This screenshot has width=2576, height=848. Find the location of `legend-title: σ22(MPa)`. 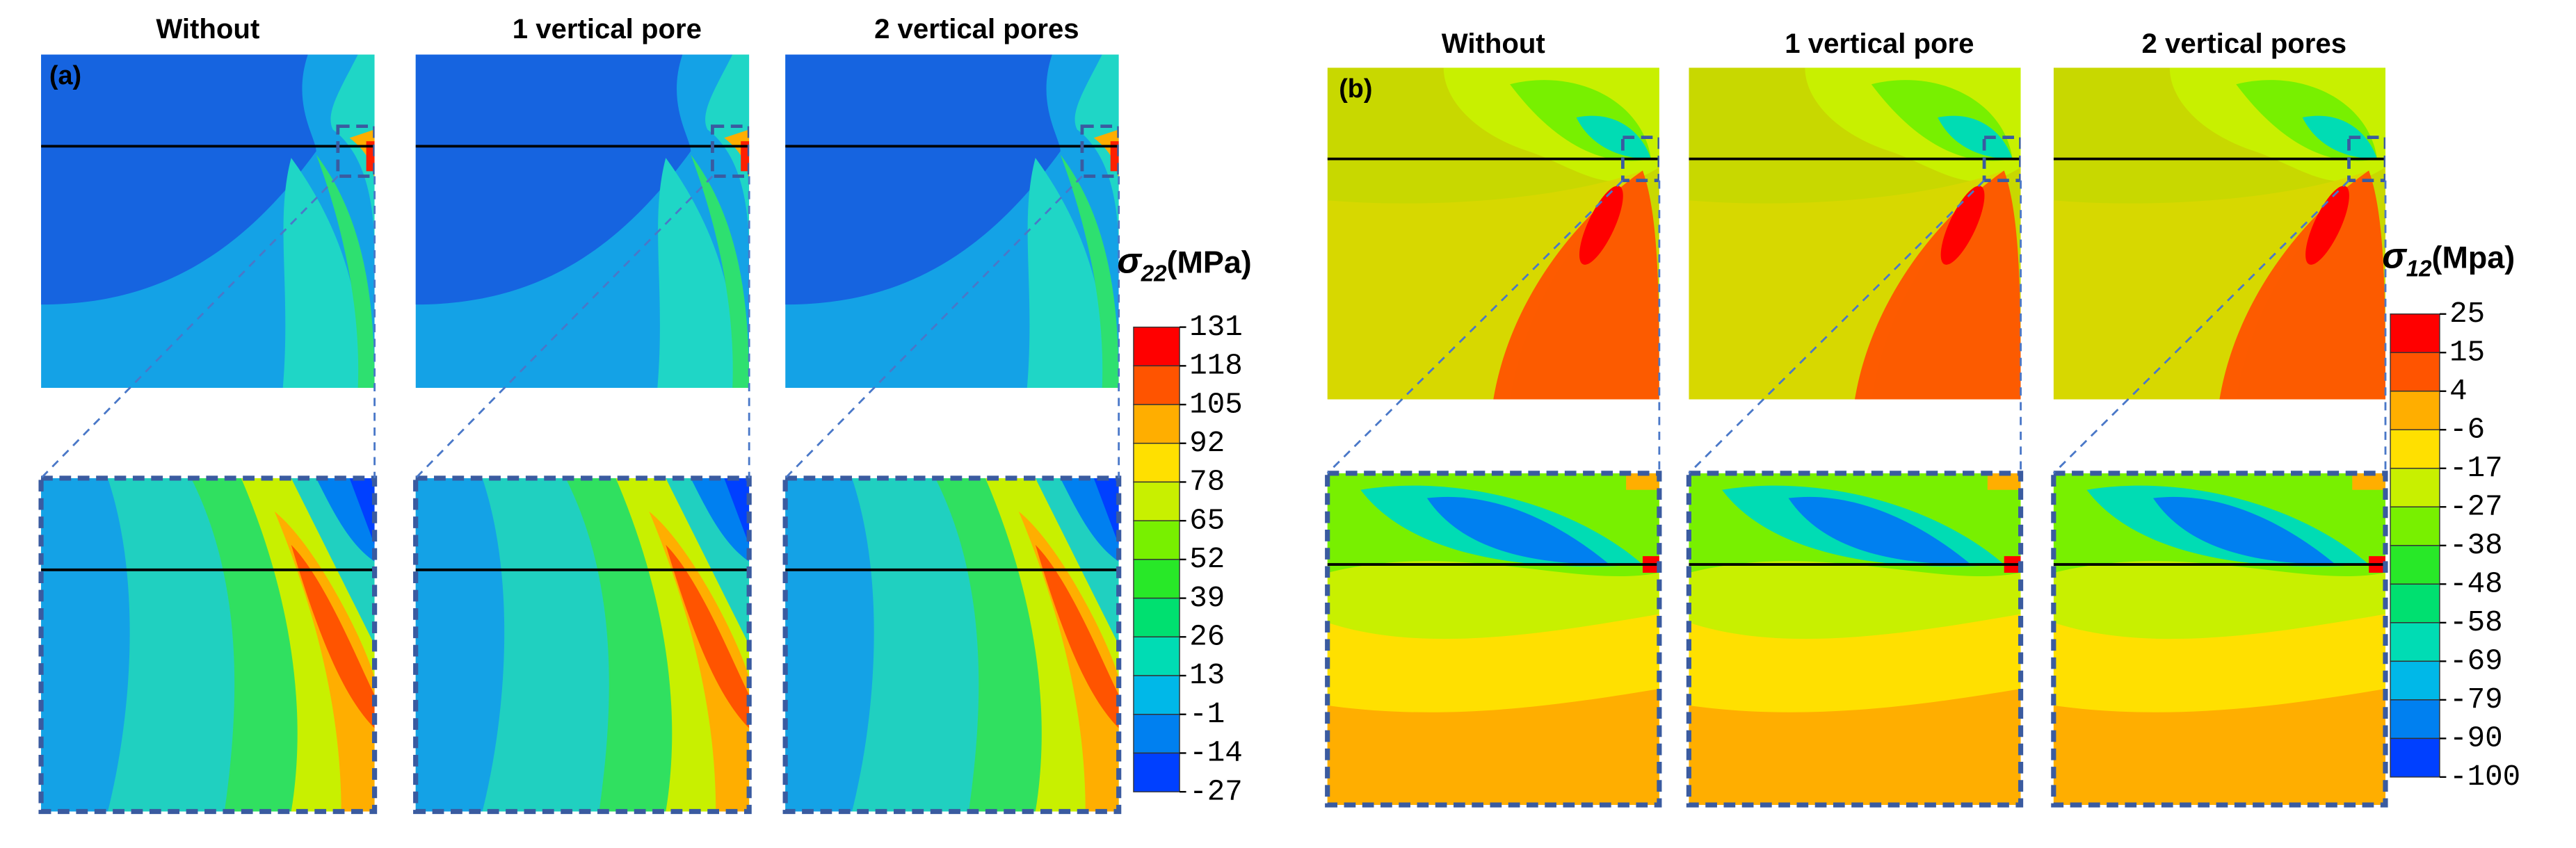

legend-title: σ22(MPa) is located at coordinates (1184, 264).